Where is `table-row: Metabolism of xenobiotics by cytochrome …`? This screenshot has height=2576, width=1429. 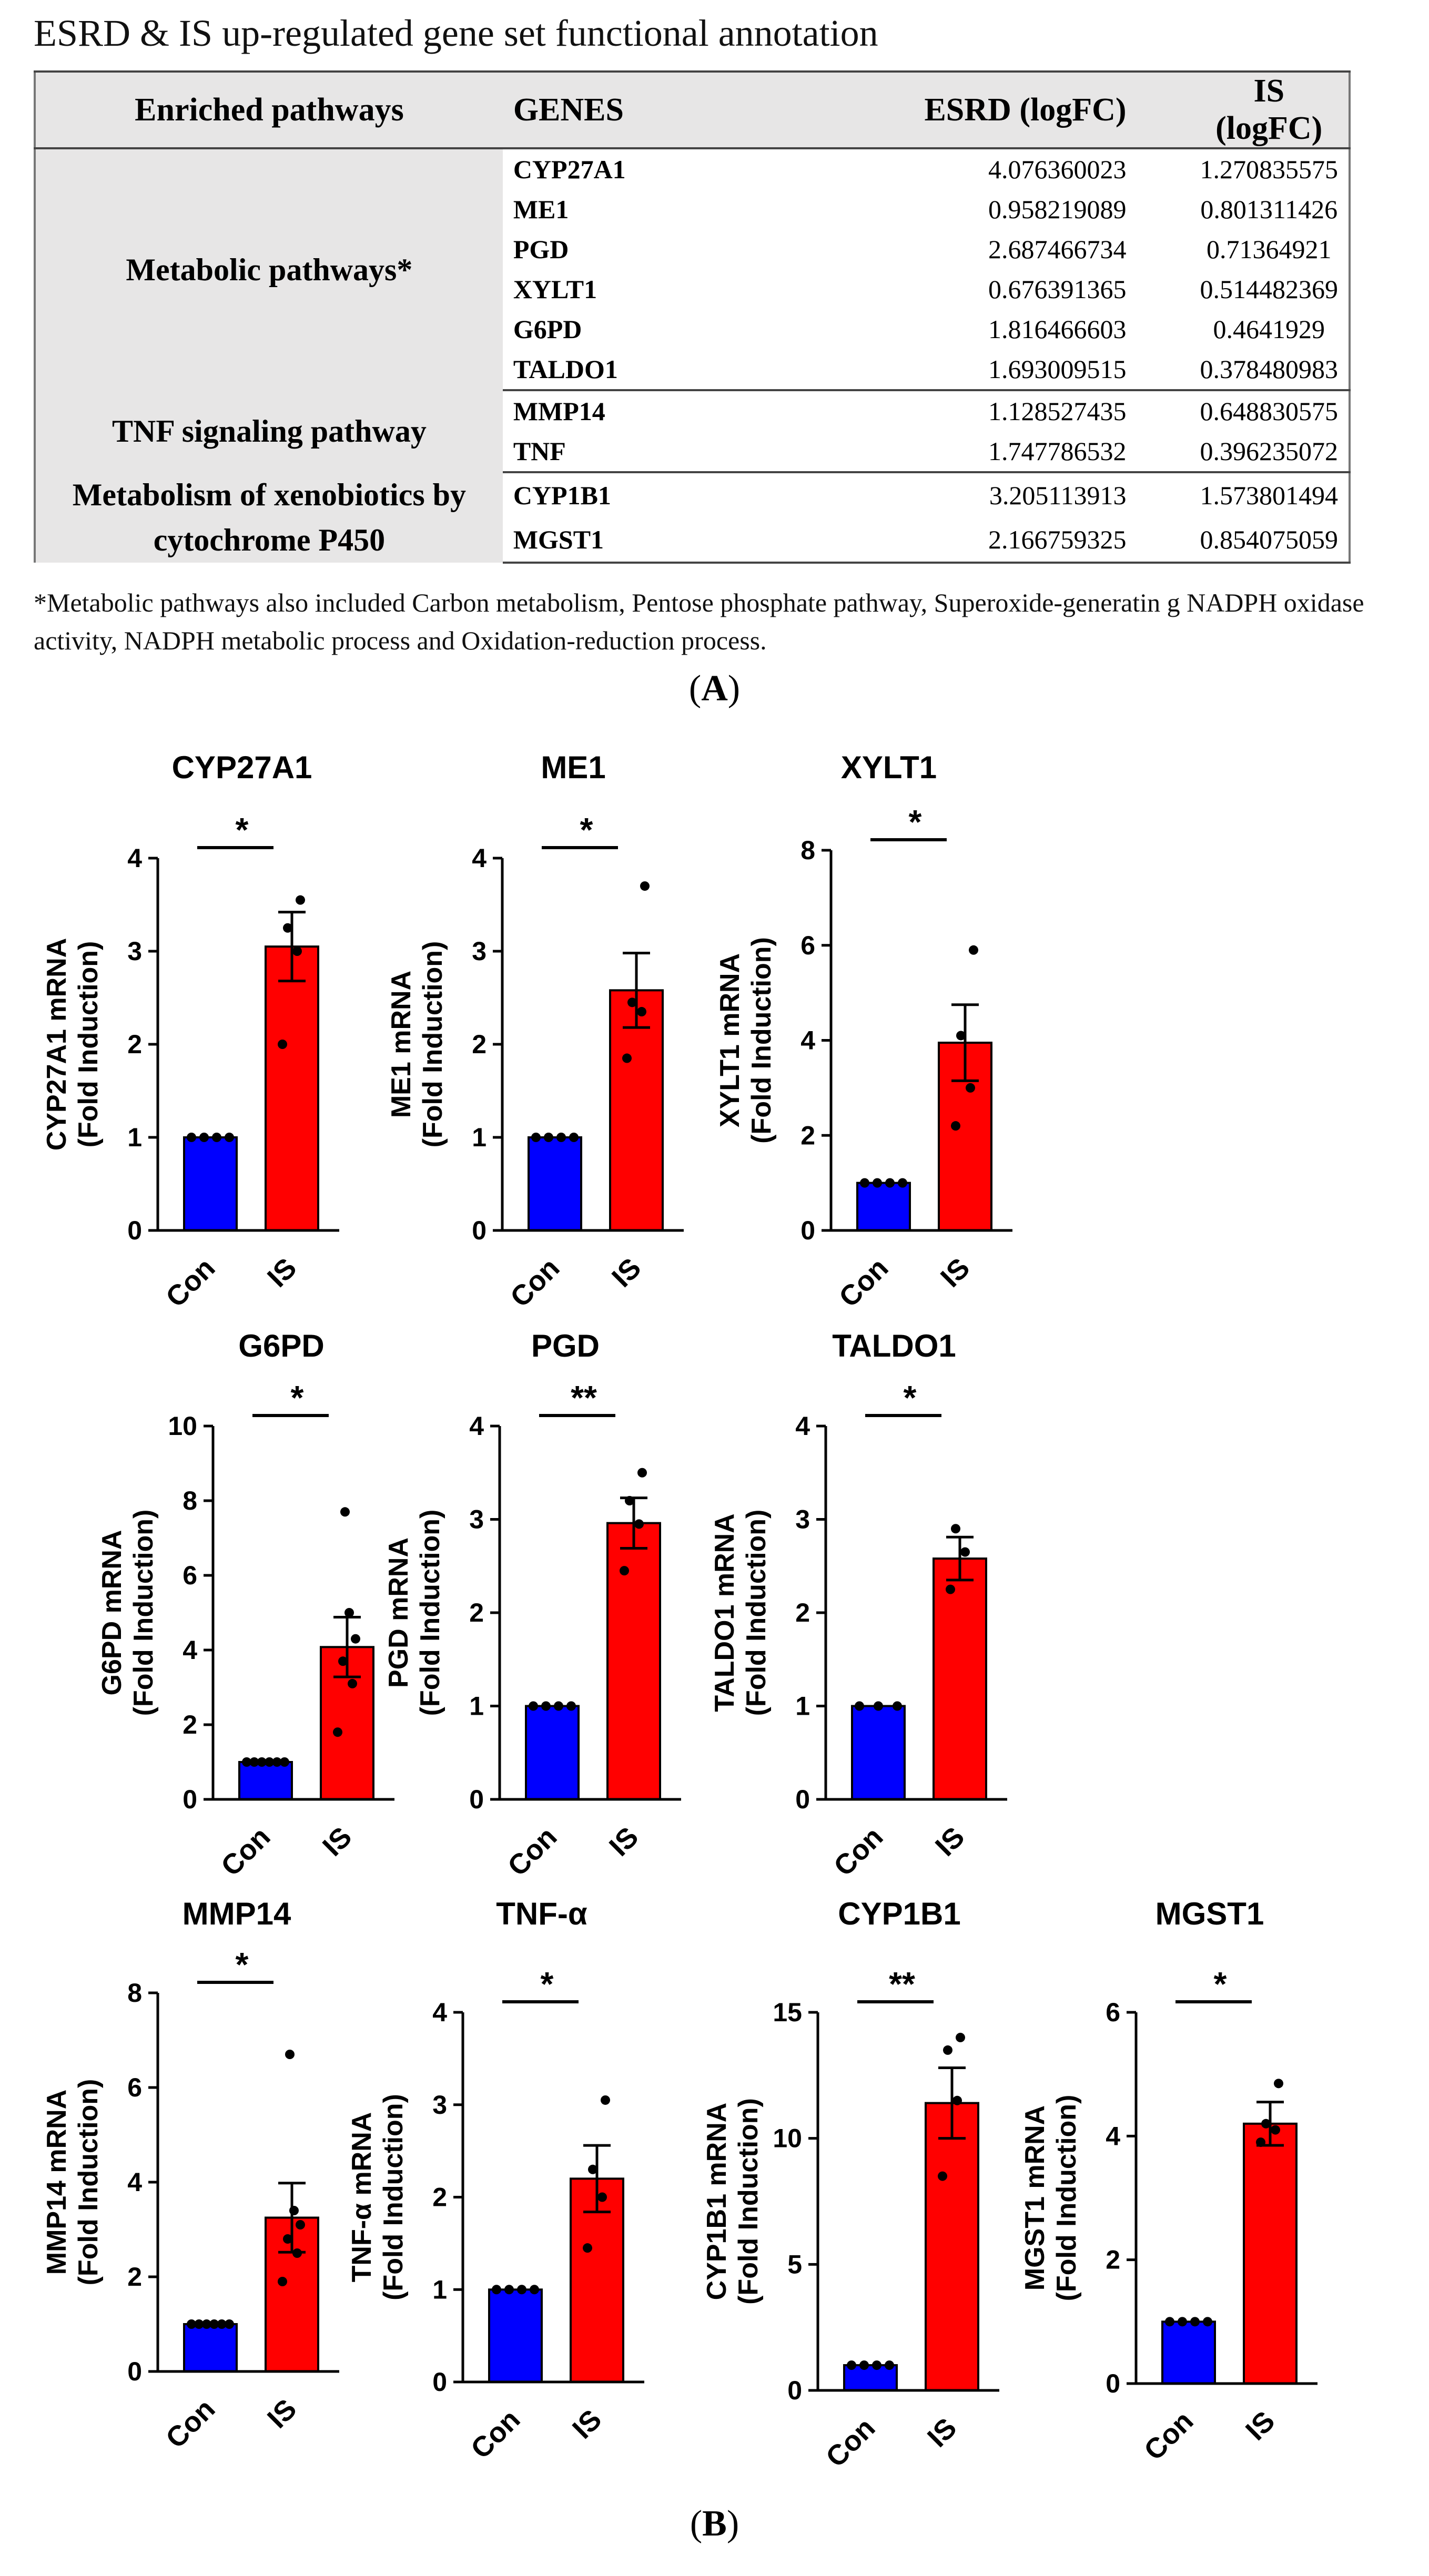 table-row: Metabolism of xenobiotics by cytochrome … is located at coordinates (692, 517).